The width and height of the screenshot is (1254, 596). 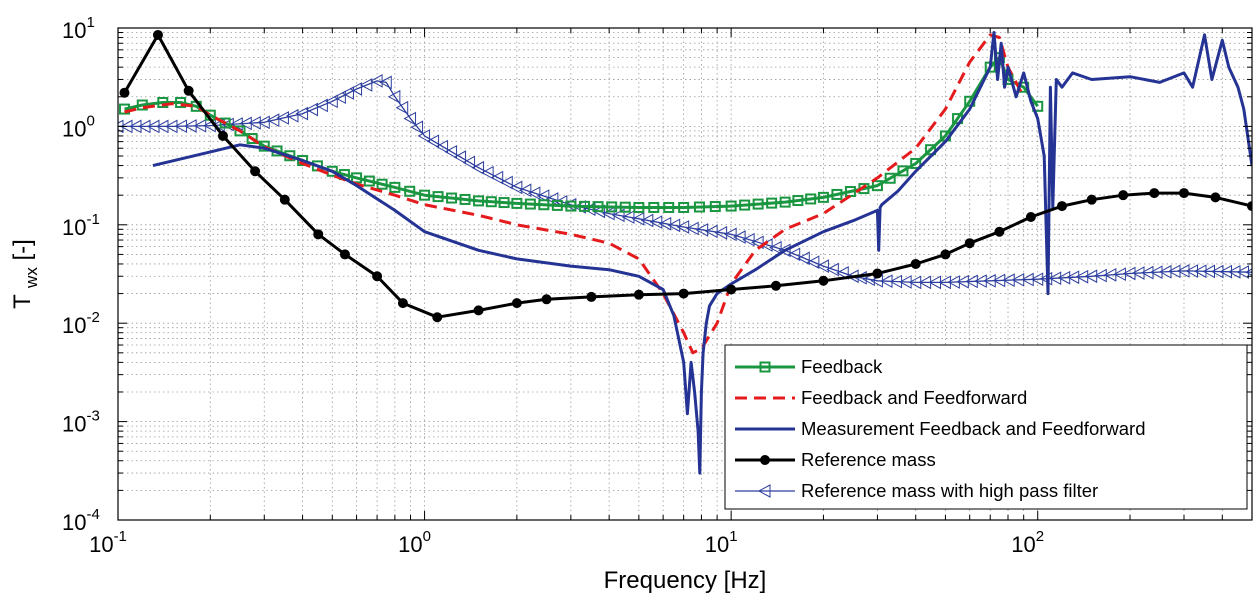 What do you see at coordinates (842, 366) in the screenshot?
I see `legend-label: Feedback` at bounding box center [842, 366].